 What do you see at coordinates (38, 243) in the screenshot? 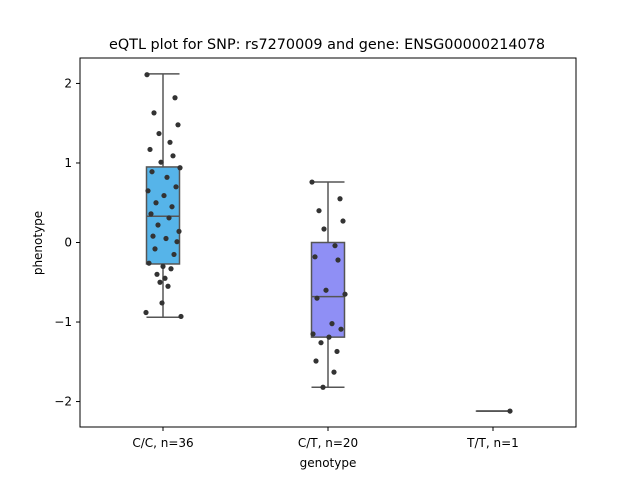
I see `y-axis-label: phenotype` at bounding box center [38, 243].